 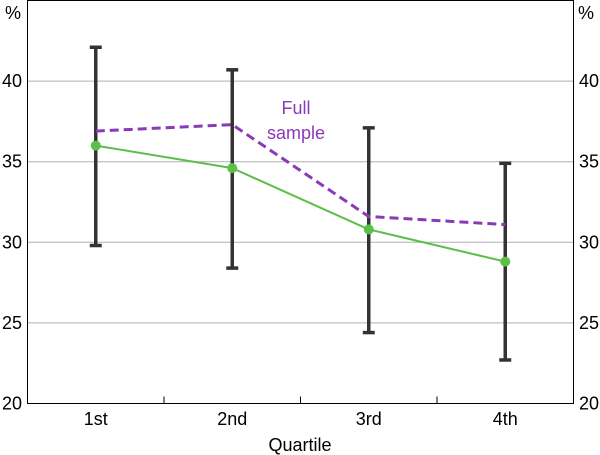 What do you see at coordinates (232, 419) in the screenshot?
I see `x-tick-label: 2nd` at bounding box center [232, 419].